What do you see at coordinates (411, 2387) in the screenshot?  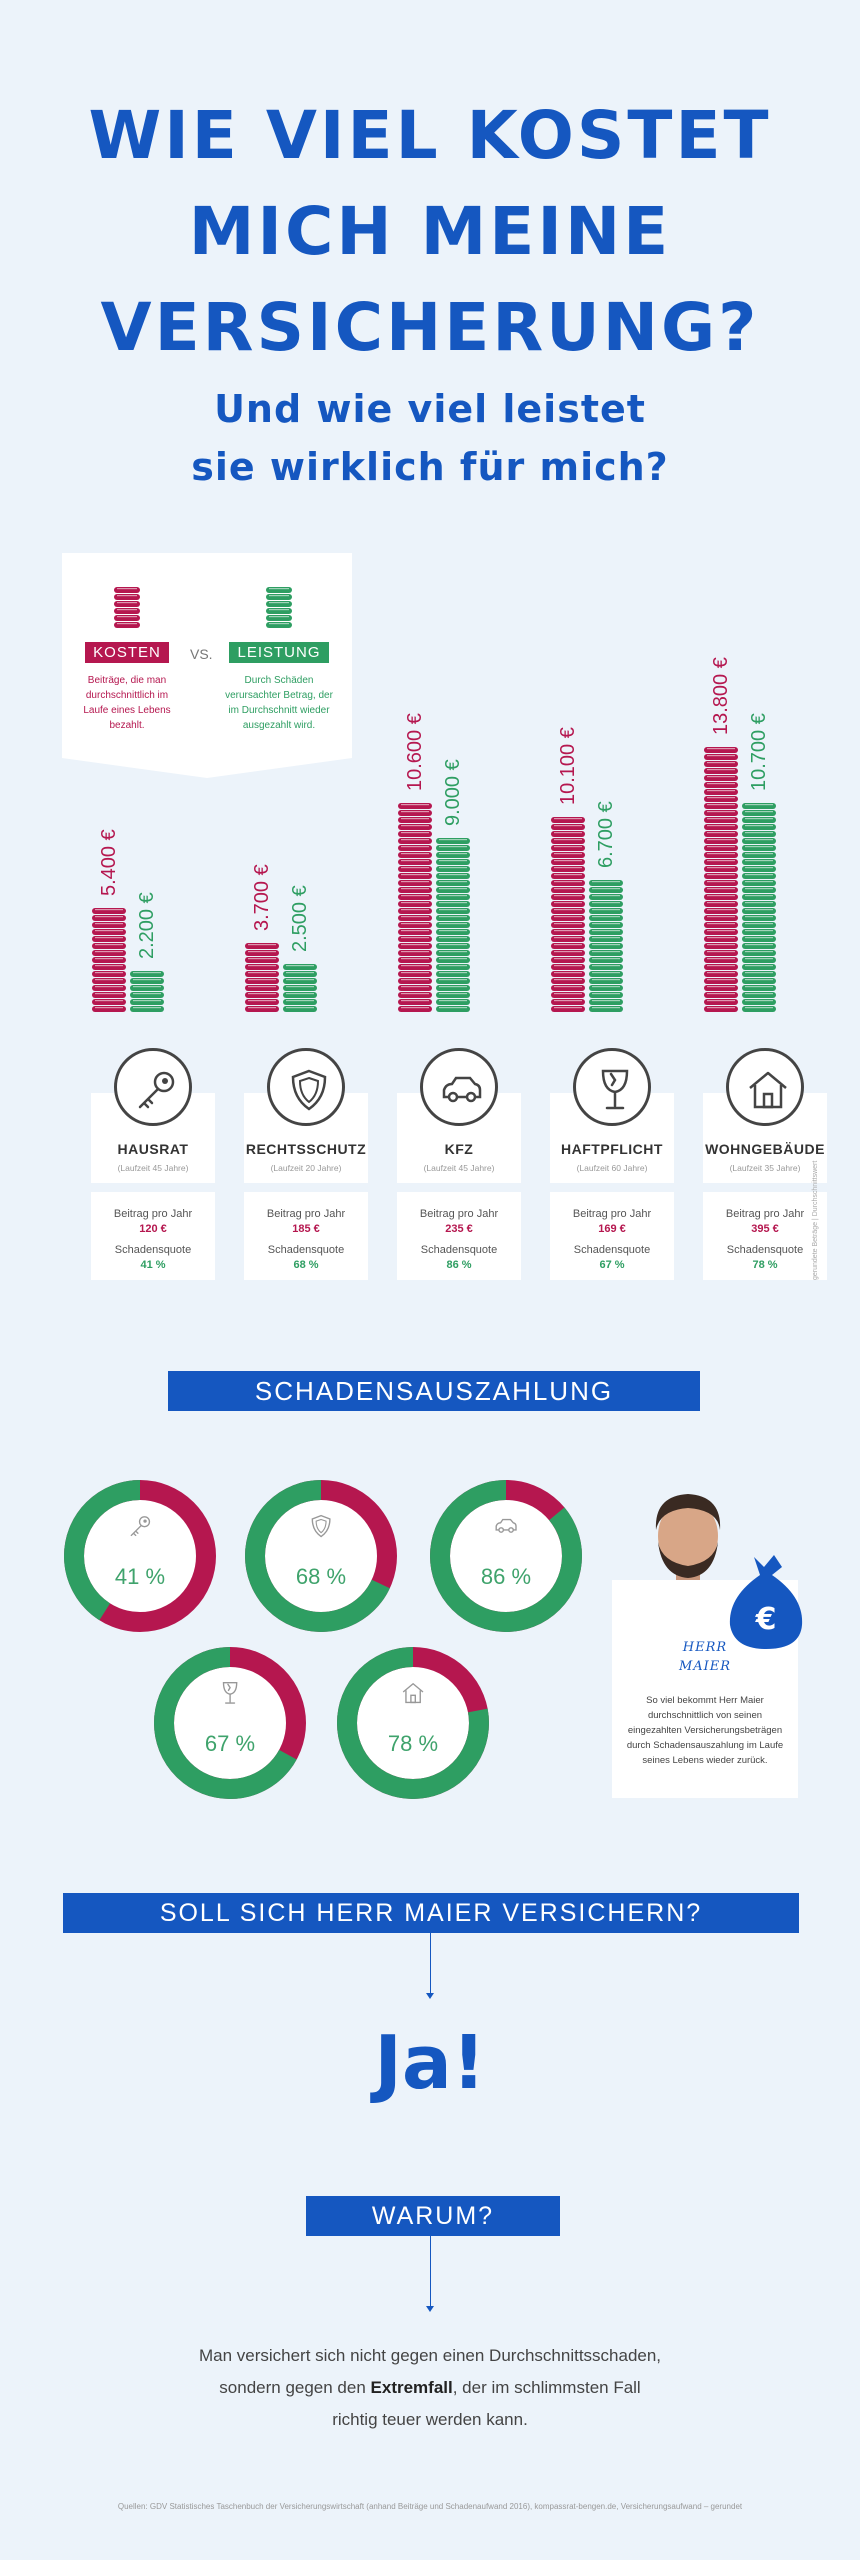 I see `closing-emphasis: Extremfall` at bounding box center [411, 2387].